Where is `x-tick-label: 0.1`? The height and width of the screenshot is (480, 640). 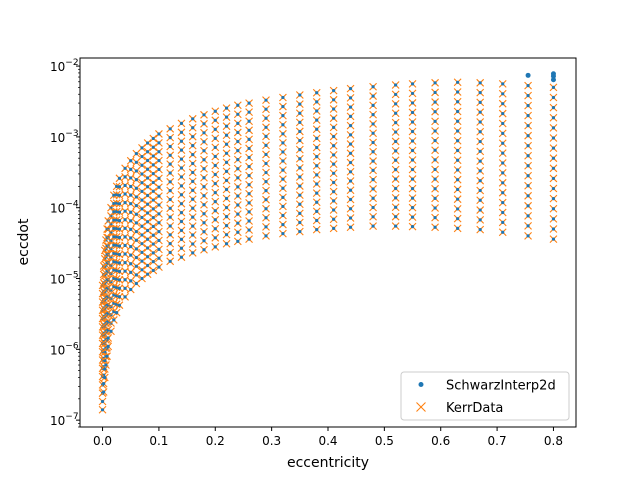
x-tick-label: 0.1 is located at coordinates (158, 441).